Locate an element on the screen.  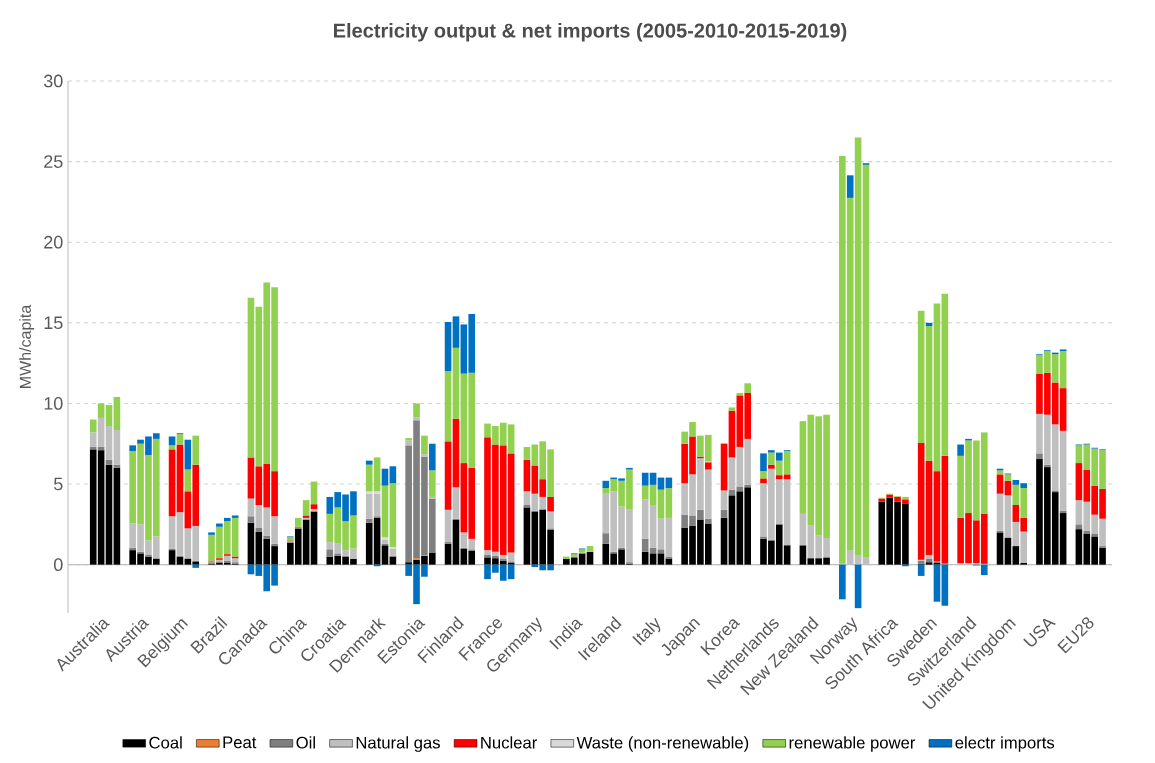
x-tick-label: Italy is located at coordinates (646, 631).